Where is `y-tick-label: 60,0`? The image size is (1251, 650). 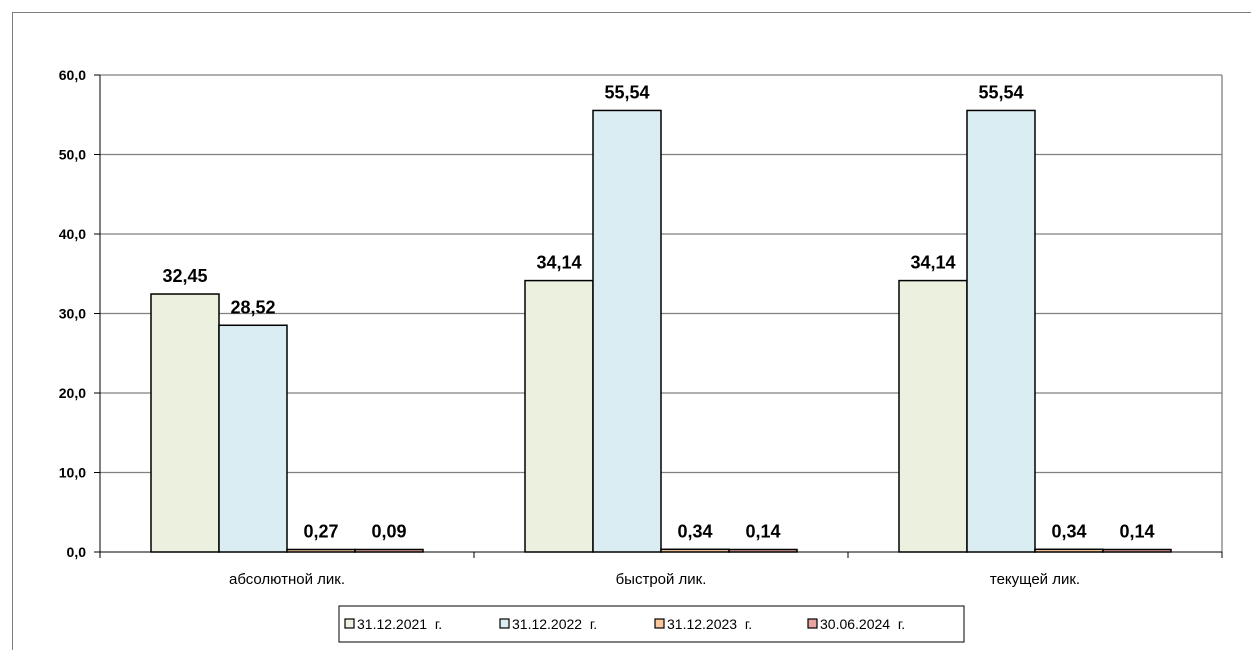 y-tick-label: 60,0 is located at coordinates (72, 75).